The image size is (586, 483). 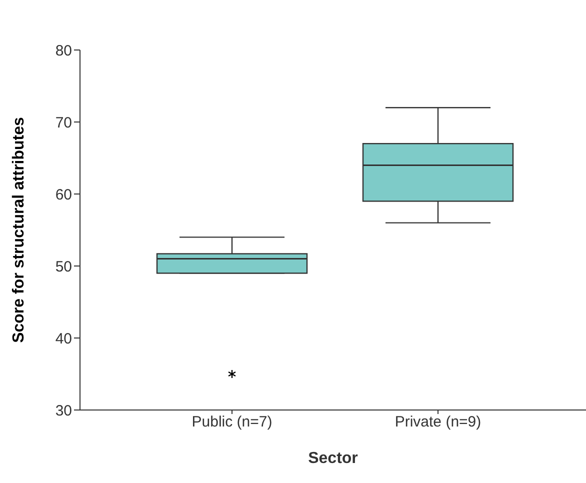 What do you see at coordinates (438, 422) in the screenshot?
I see `x-tick-label: Private (n=9)` at bounding box center [438, 422].